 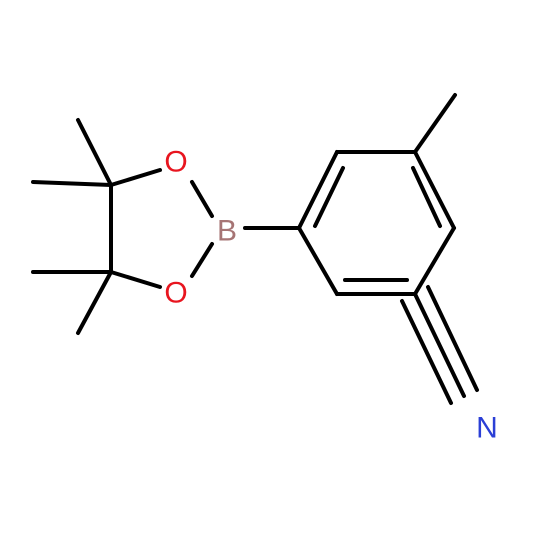 I want to click on atom-label: B, so click(x=227, y=231).